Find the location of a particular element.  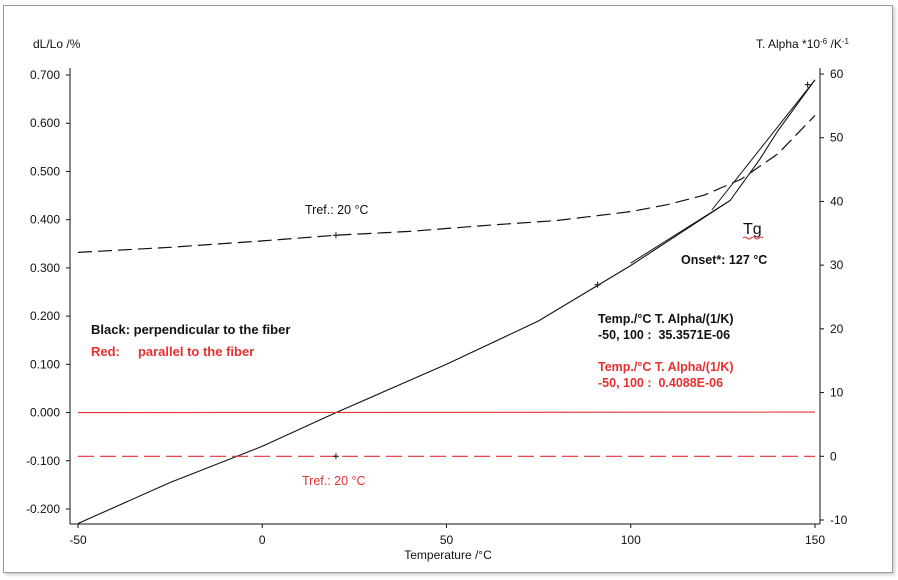

x-tick-label: 100 is located at coordinates (631, 540).